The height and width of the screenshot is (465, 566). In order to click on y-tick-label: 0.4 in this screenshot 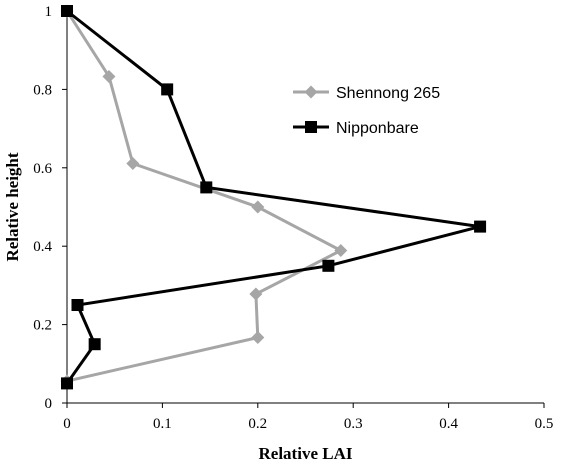, I will do `click(42, 247)`.